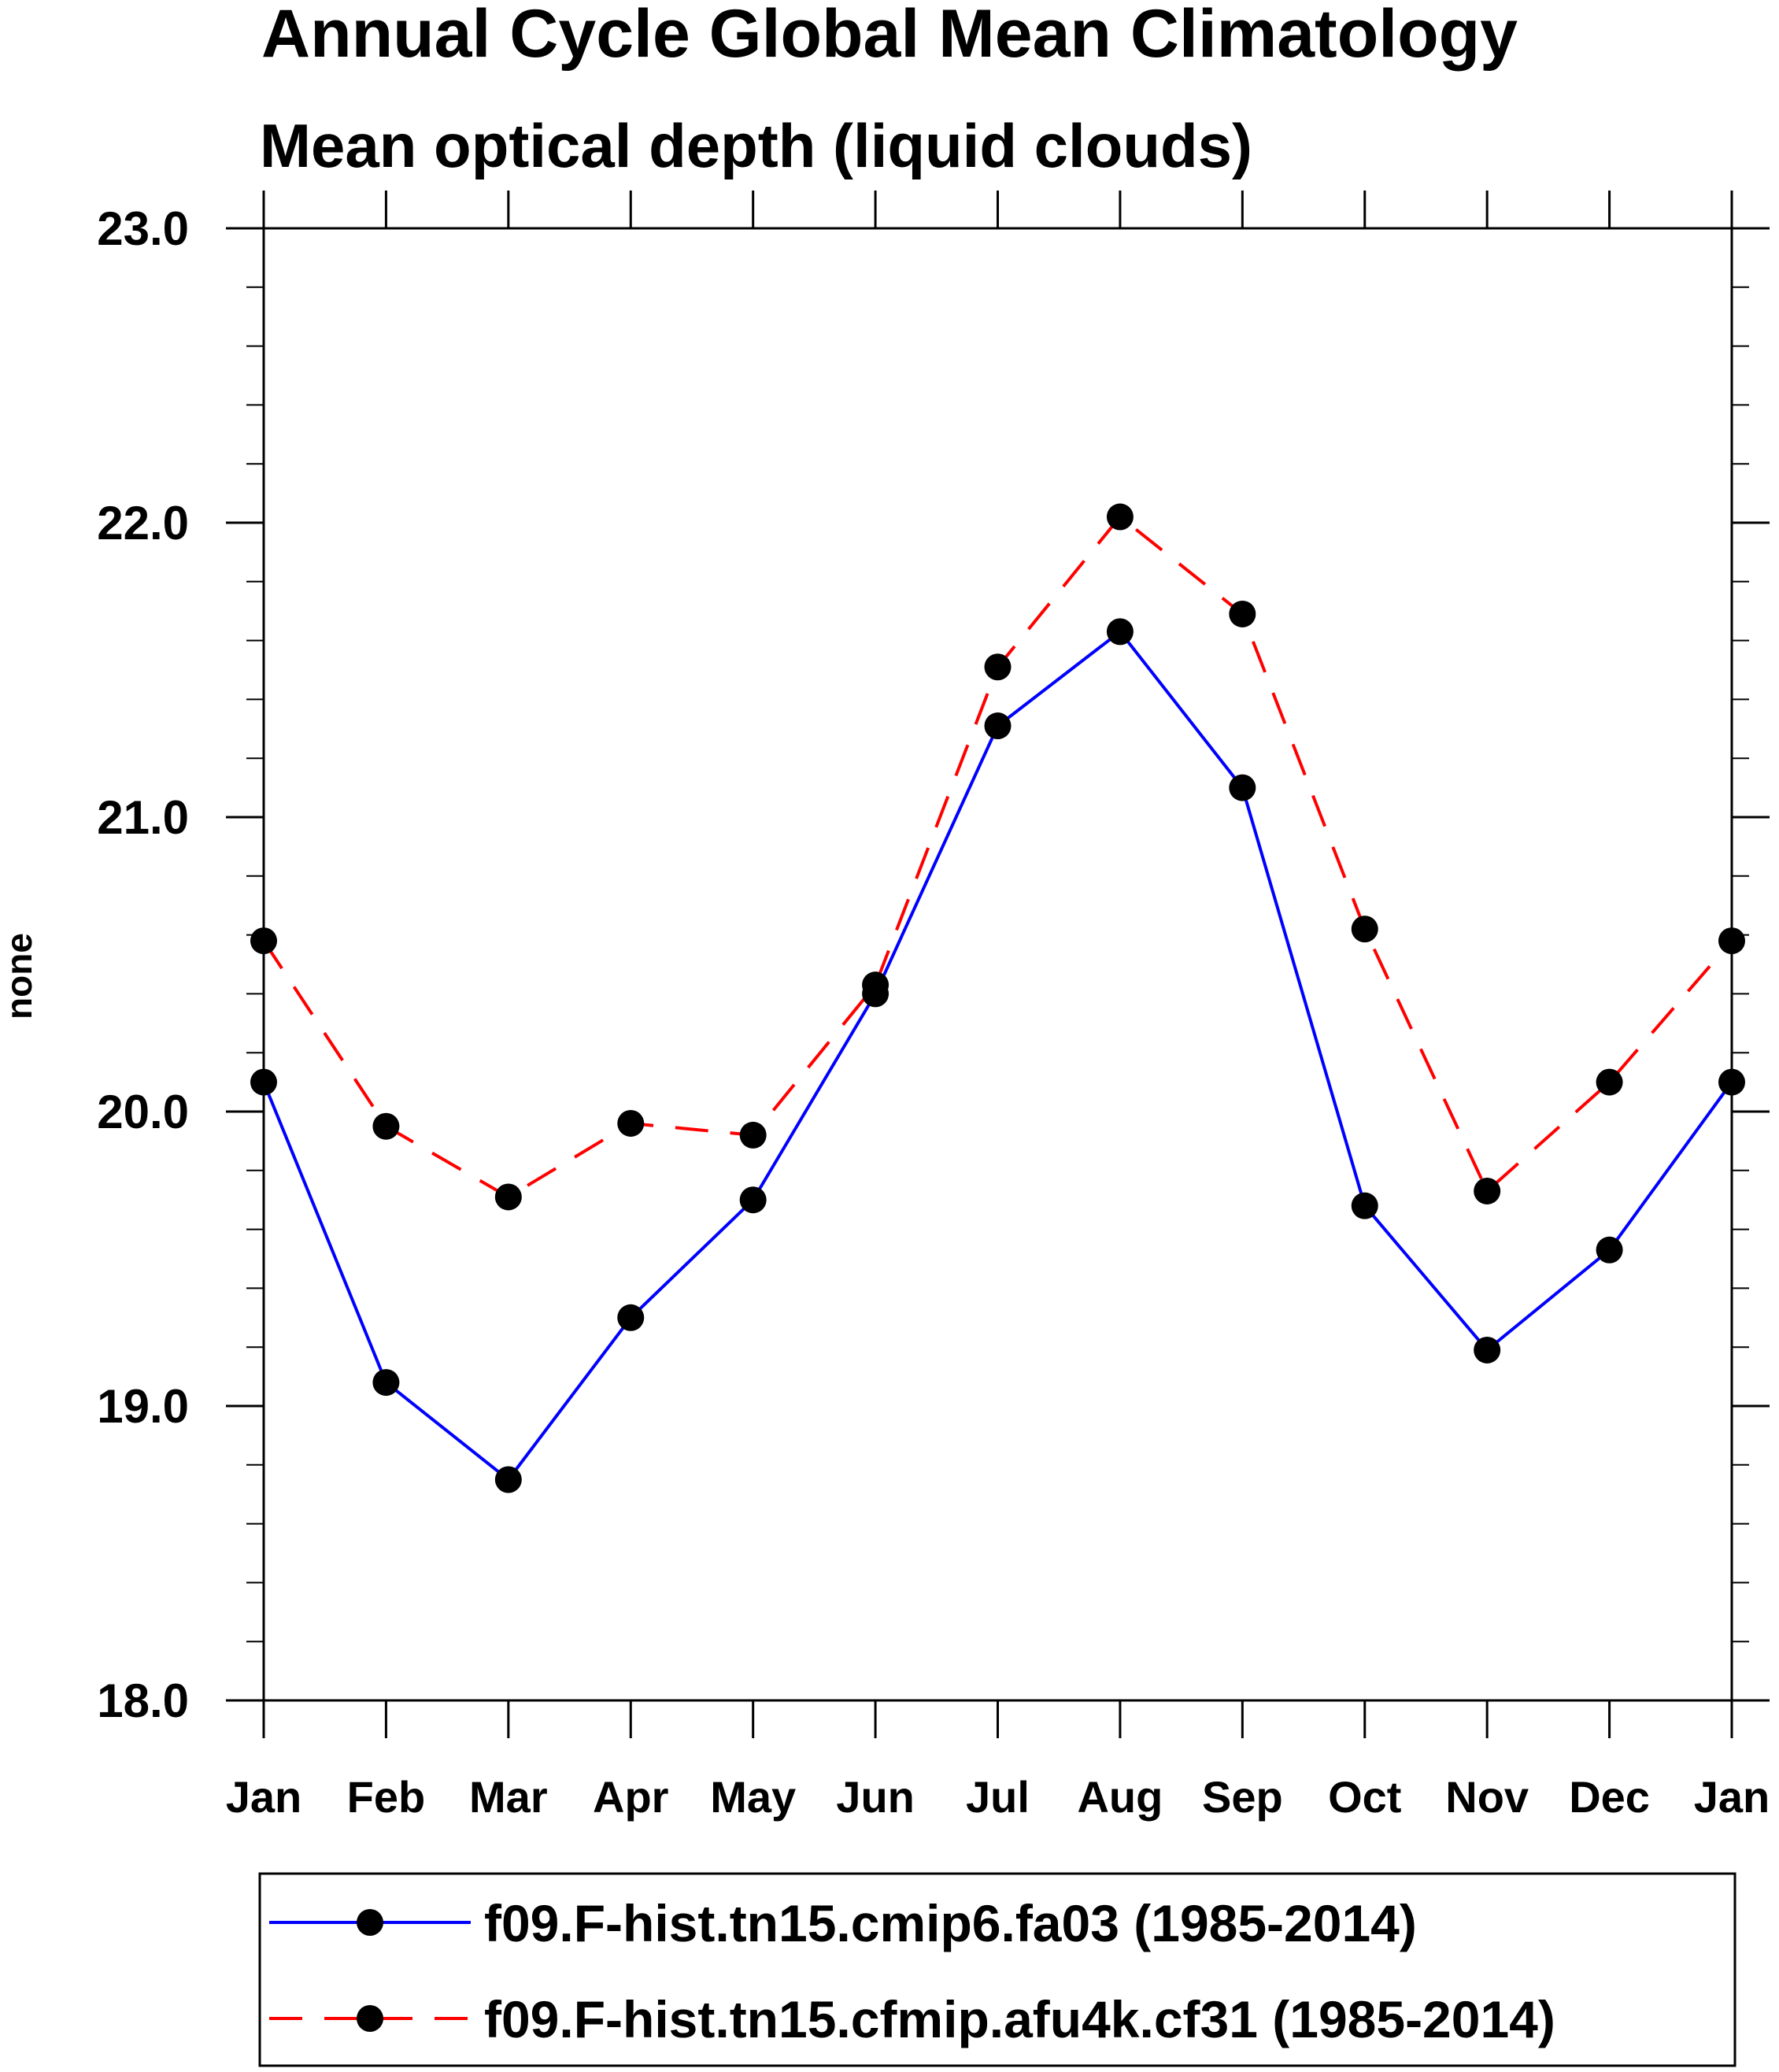 This screenshot has height=2072, width=1779. I want to click on chart-title: Annual Cycle Global Mean Climatology, so click(889, 36).